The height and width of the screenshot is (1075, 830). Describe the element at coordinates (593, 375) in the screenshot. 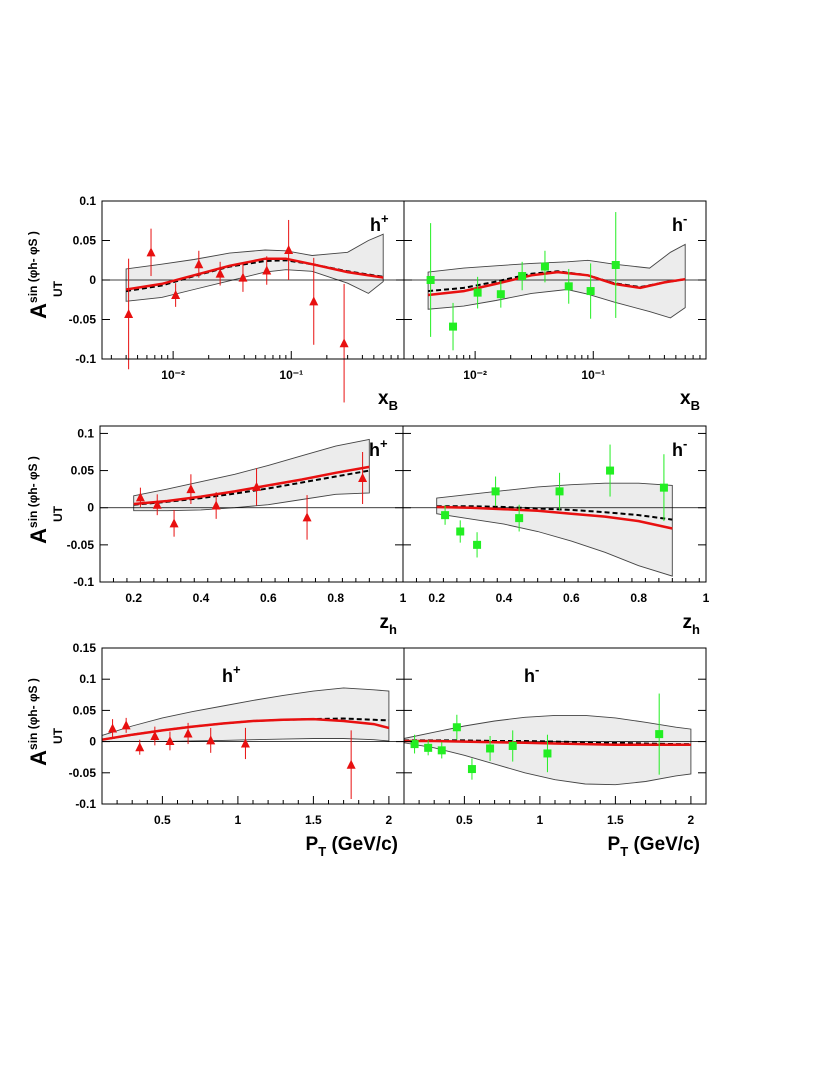

I see `x-tick-label: 10⁻¹` at that location.